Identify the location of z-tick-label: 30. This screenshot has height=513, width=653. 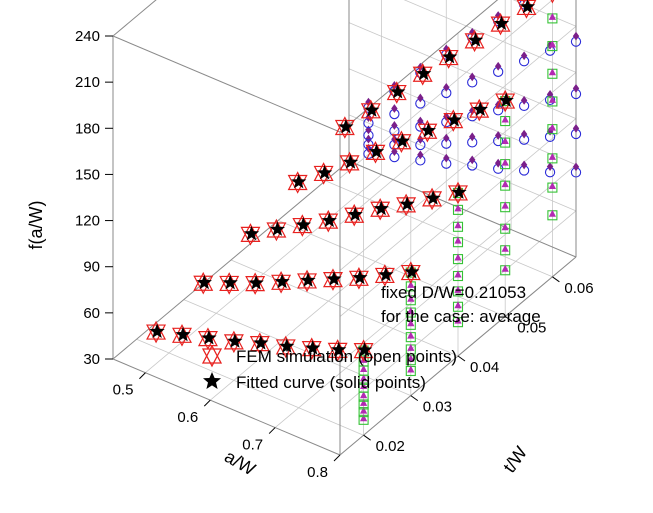
(91, 359).